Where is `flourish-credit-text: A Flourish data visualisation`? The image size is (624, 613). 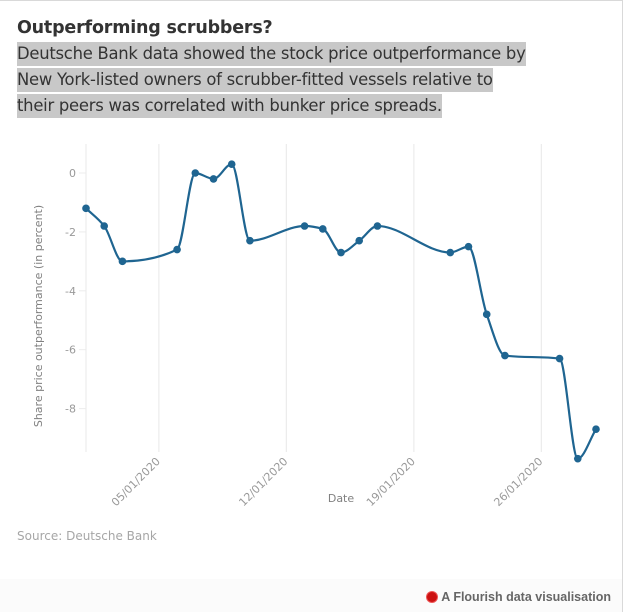
flourish-credit-text: A Flourish data visualisation is located at coordinates (526, 597).